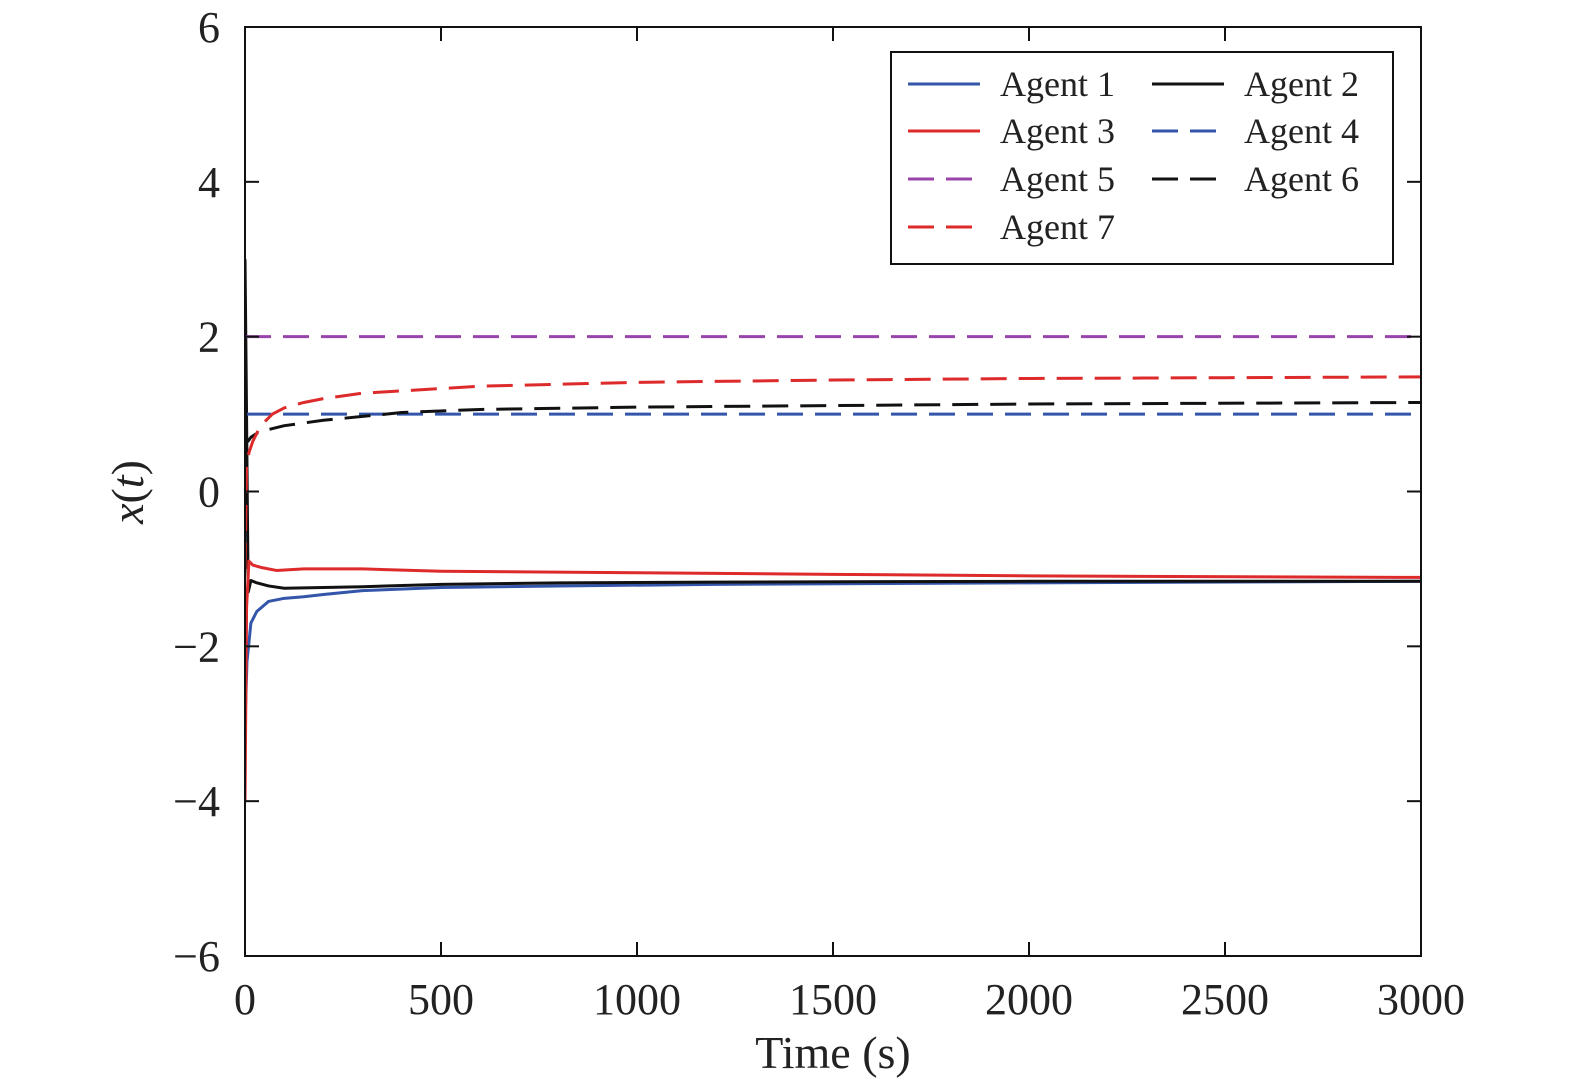 The image size is (1575, 1089). I want to click on legend-label-agent-5: Agent 5, so click(1057, 179).